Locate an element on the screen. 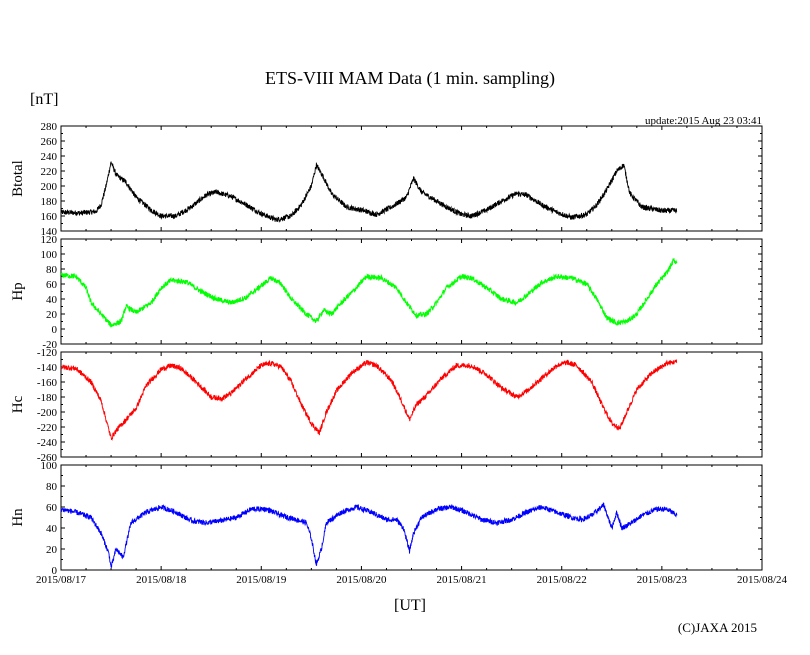 Image resolution: width=810 pixels, height=655 pixels. y-tick-label: -120 is located at coordinates (47, 353).